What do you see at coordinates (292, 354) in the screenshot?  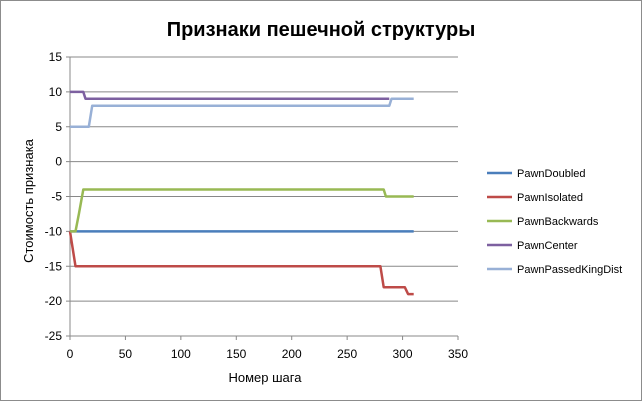 I see `x-tick-label: 200` at bounding box center [292, 354].